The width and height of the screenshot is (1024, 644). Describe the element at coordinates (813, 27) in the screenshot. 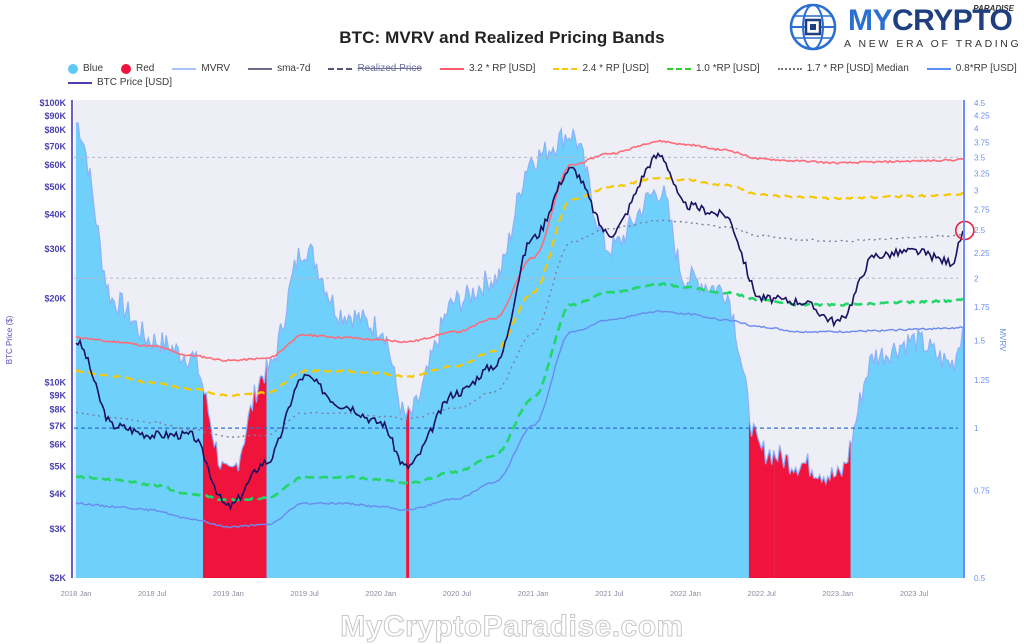

I see `globe-circuit-icon` at that location.